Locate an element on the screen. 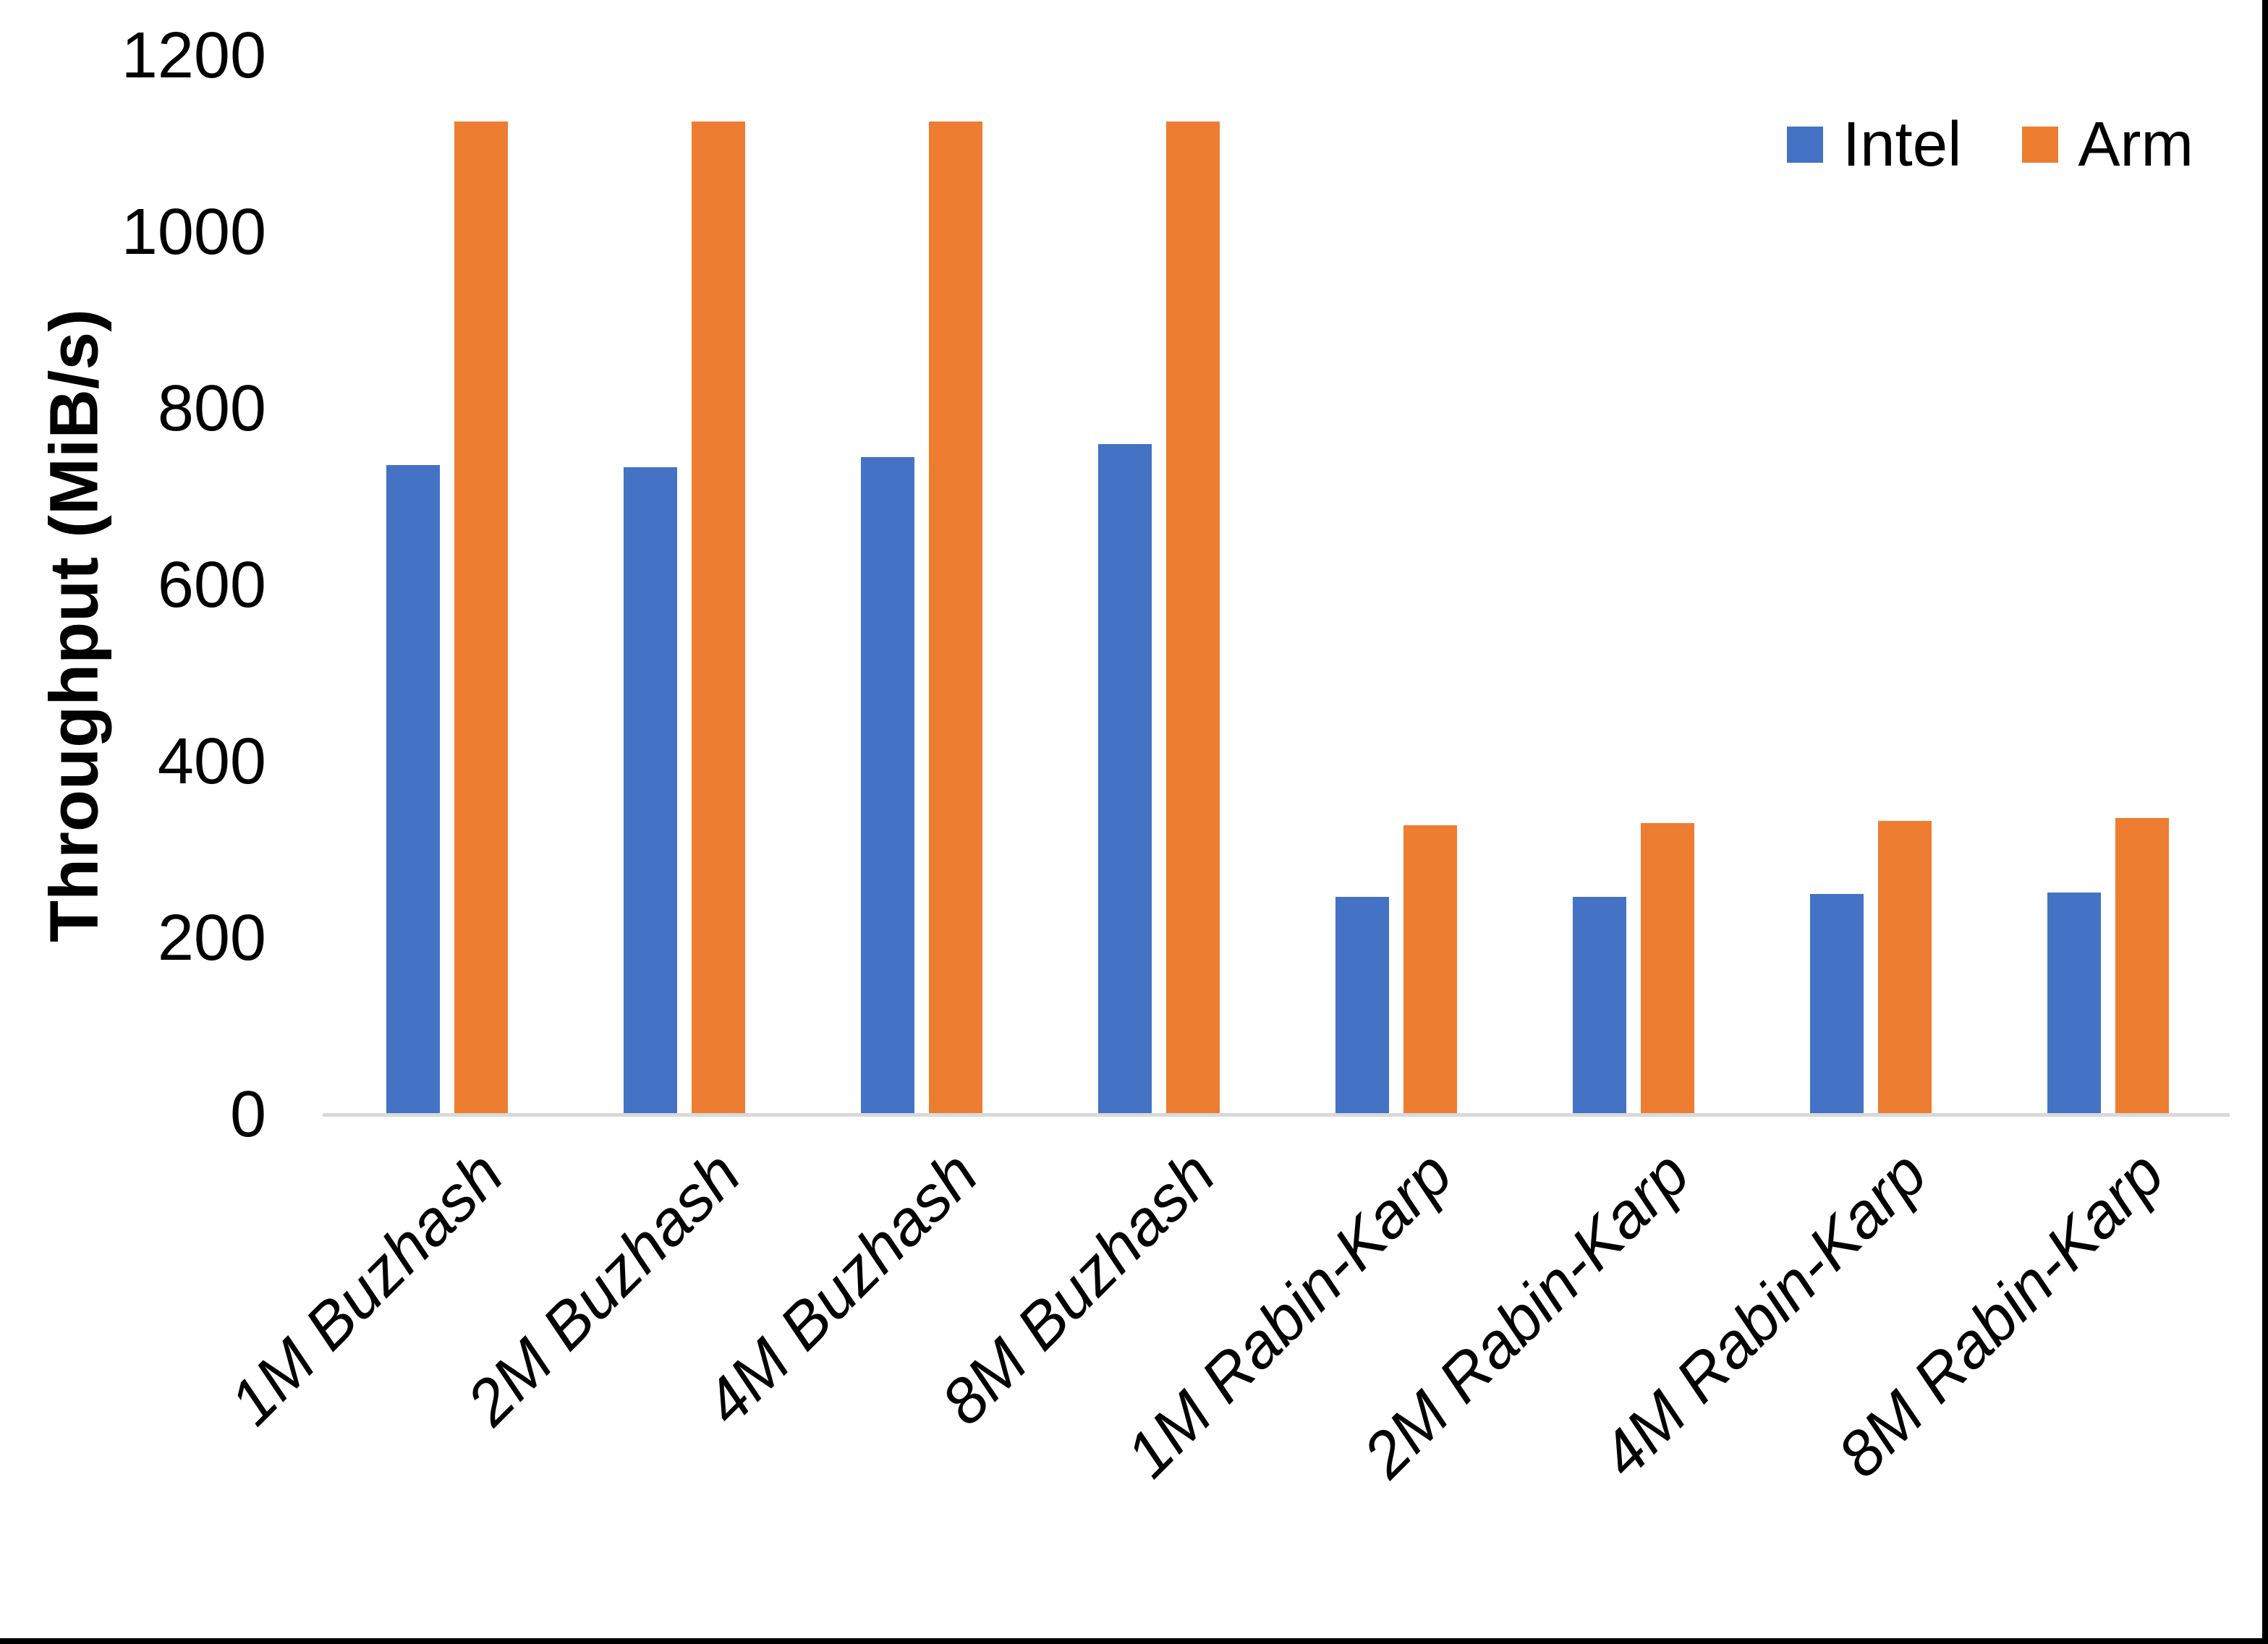 The width and height of the screenshot is (2268, 1644). bar-group-2m-buzhash is located at coordinates (684, 585).